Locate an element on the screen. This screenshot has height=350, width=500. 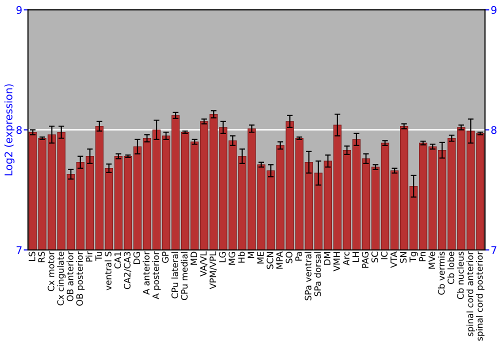
x-tick-label: SCN is located at coordinates (270, 260).